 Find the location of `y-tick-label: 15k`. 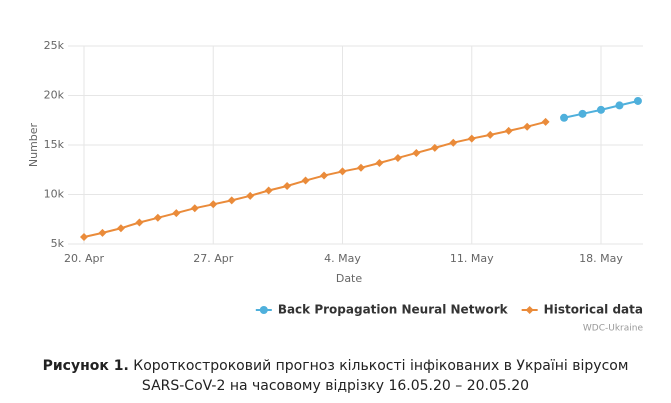

y-tick-label: 15k is located at coordinates (54, 144).